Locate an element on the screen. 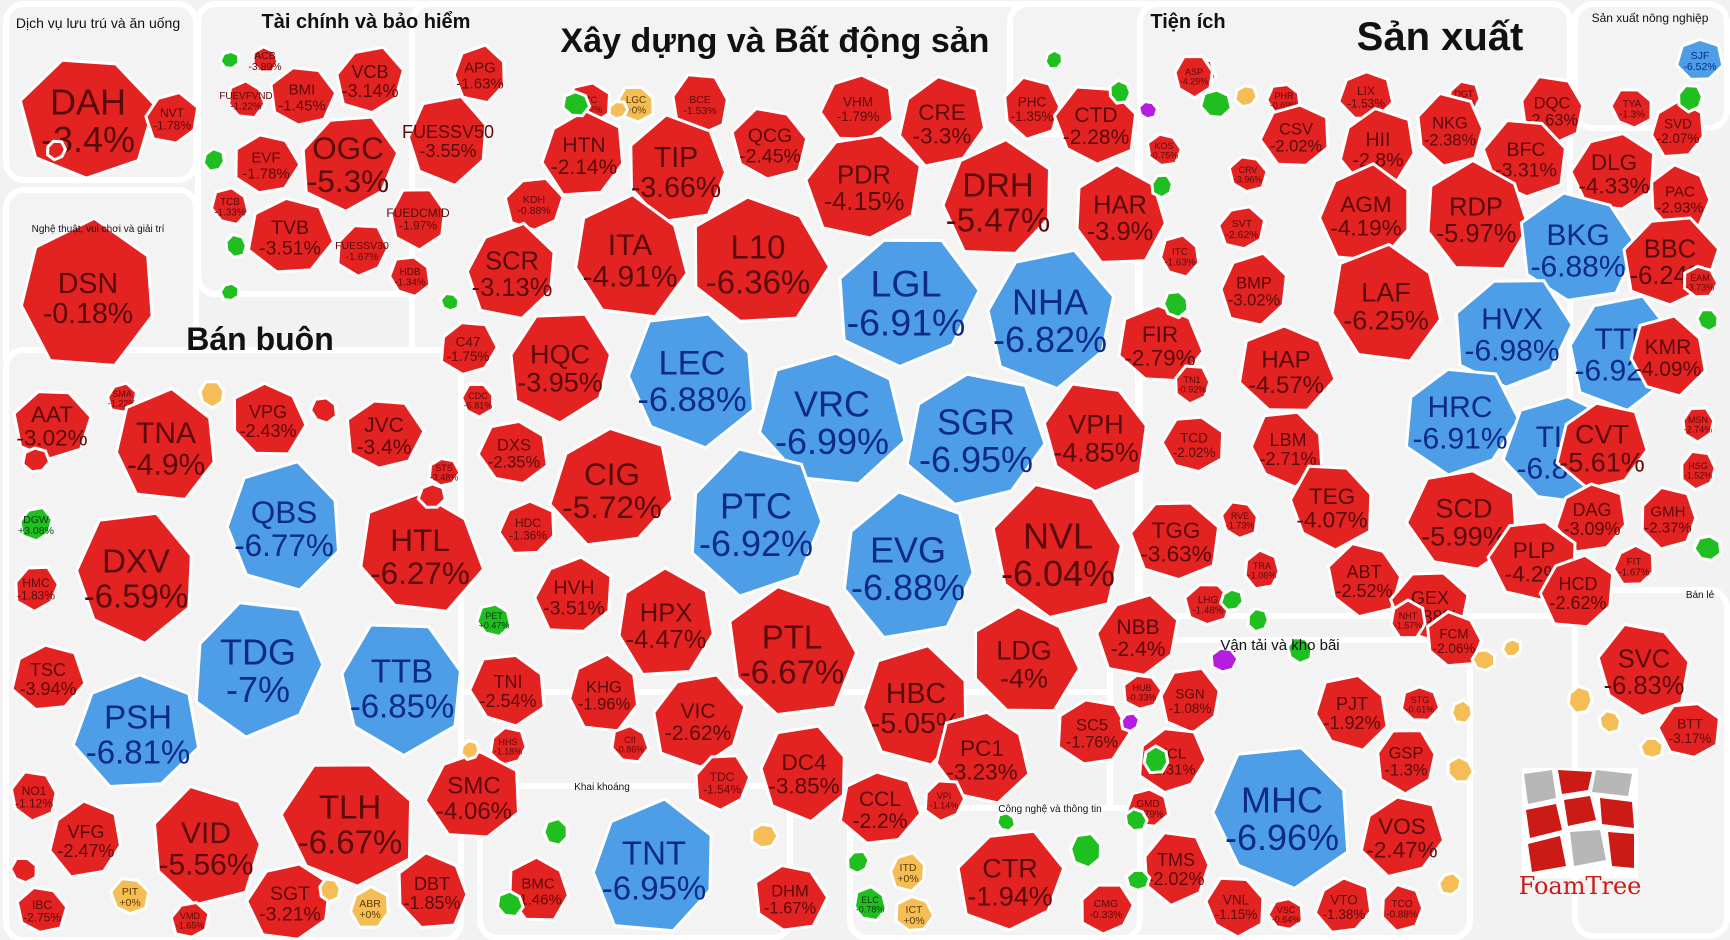 This screenshot has width=1730, height=940. tile-ticker: L10 is located at coordinates (757, 247).